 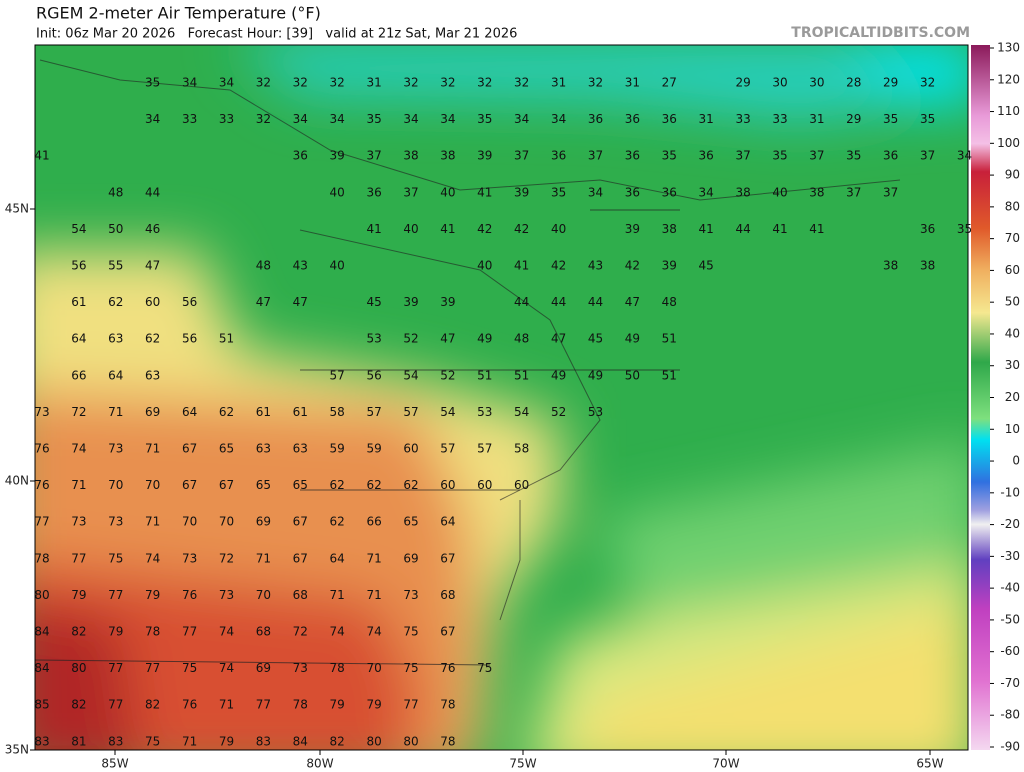 What do you see at coordinates (484, 229) in the screenshot?
I see `temperature-label: 42` at bounding box center [484, 229].